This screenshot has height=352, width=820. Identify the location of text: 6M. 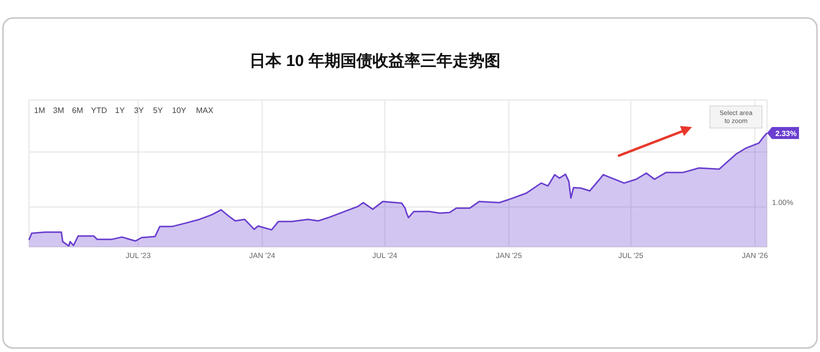
(78, 110).